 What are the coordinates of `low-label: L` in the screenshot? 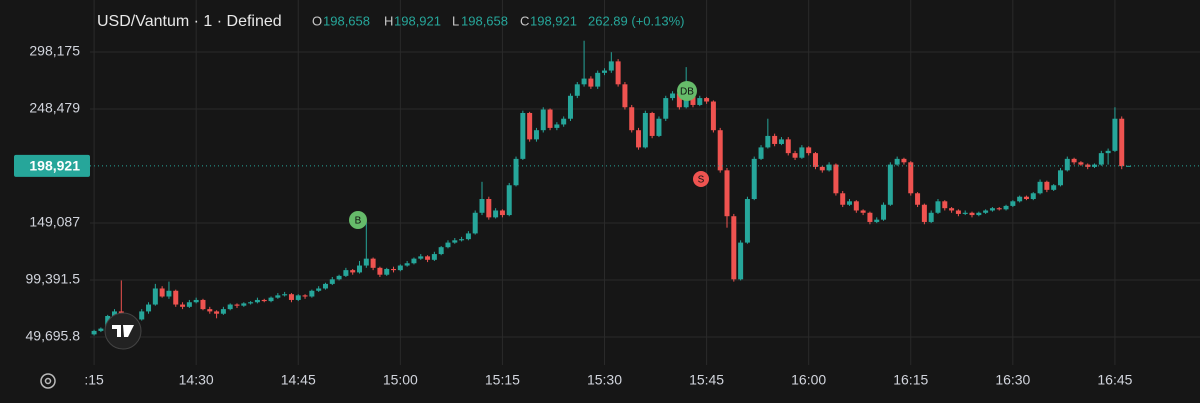 It's located at (455, 20).